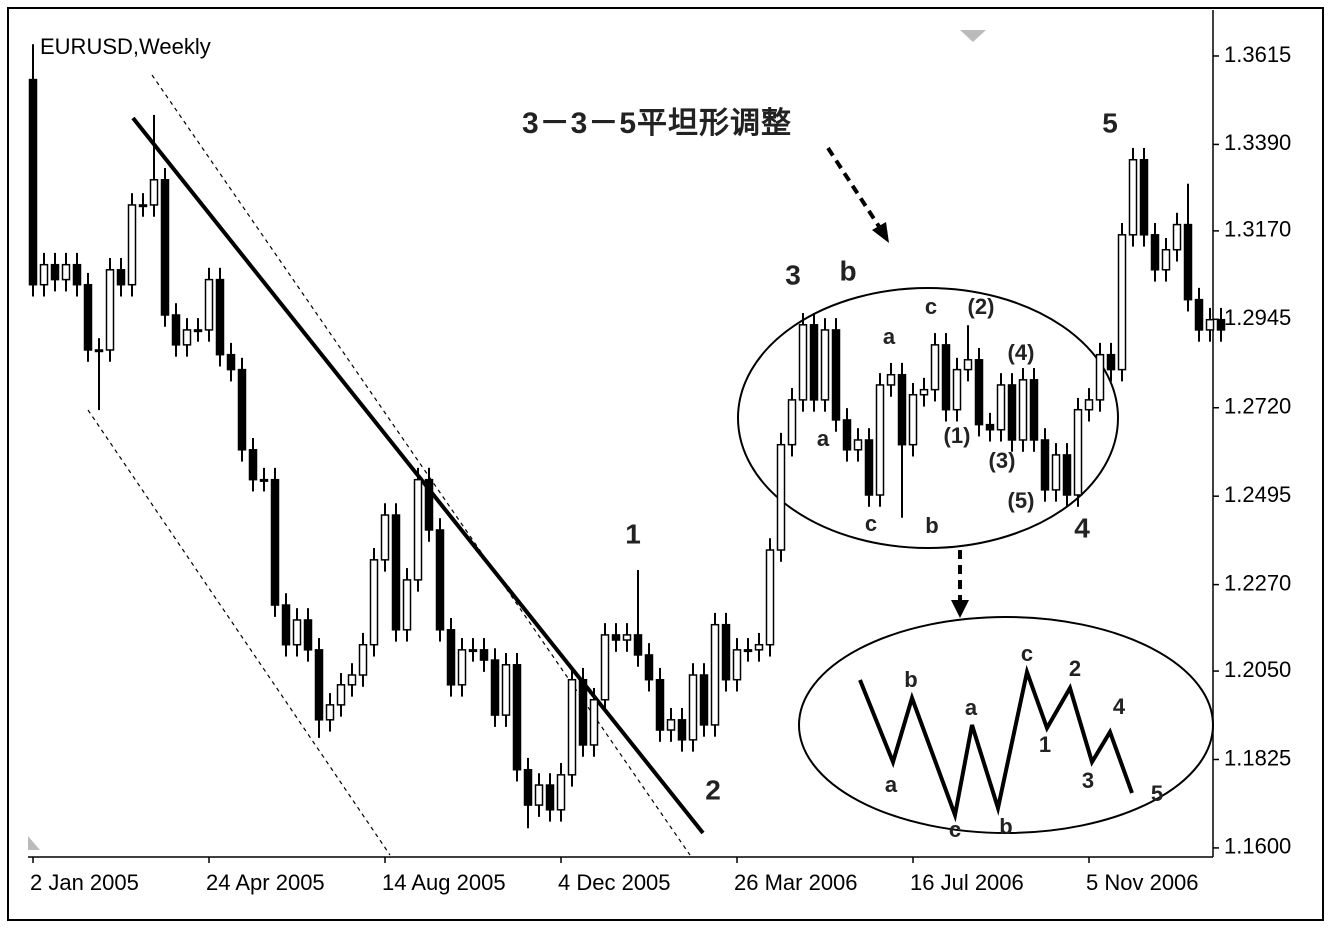 This screenshot has width=1331, height=928. I want to click on annotation: (3), so click(1002, 460).